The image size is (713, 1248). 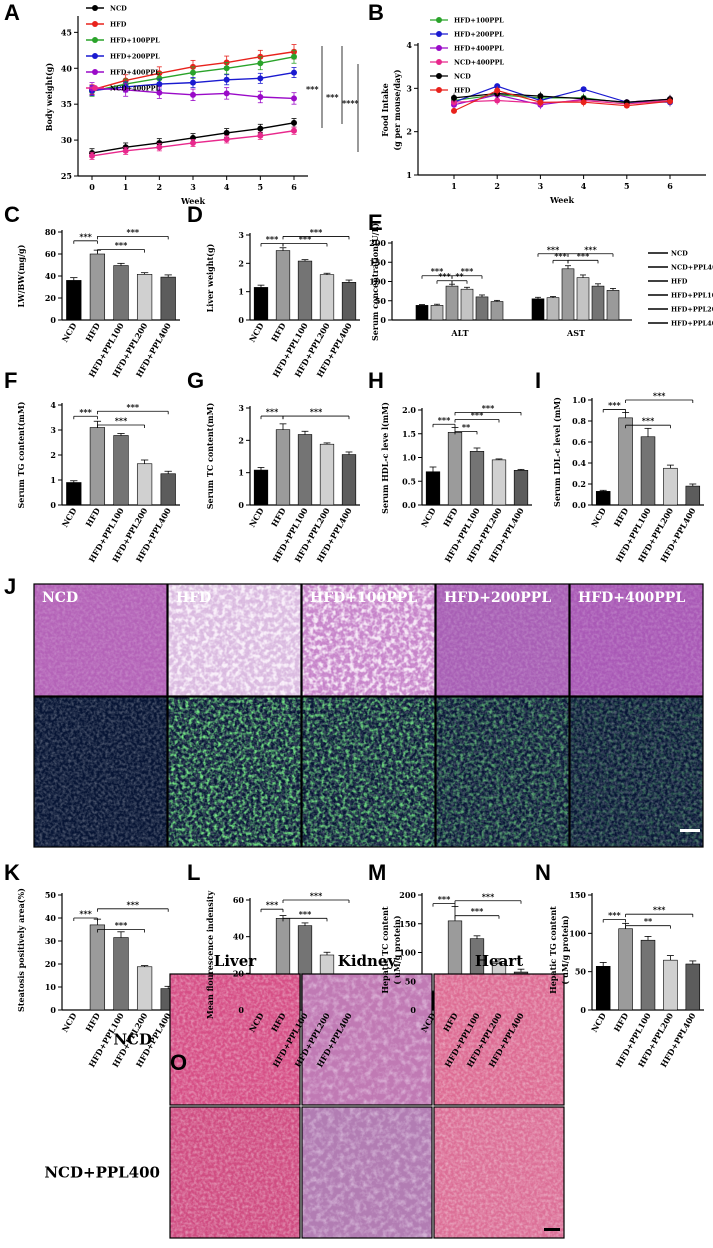 I want to click on panel-label-f: F, so click(x=10, y=380).